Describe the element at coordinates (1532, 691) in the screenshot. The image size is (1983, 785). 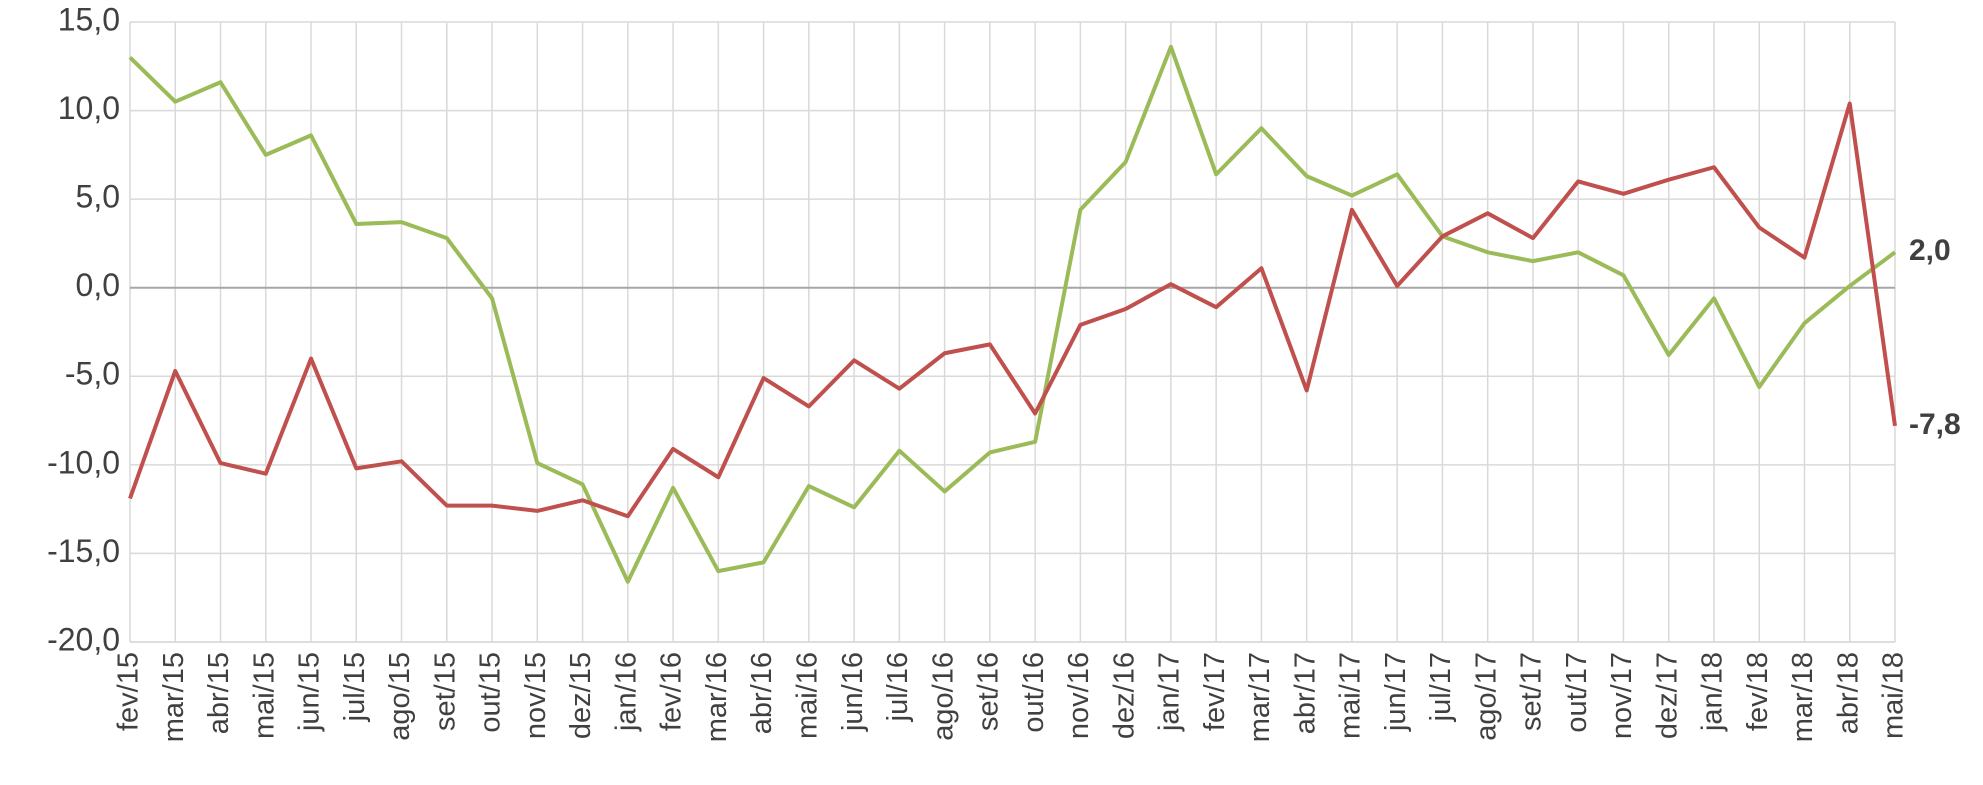
I see `x-tick-label: set/17` at that location.